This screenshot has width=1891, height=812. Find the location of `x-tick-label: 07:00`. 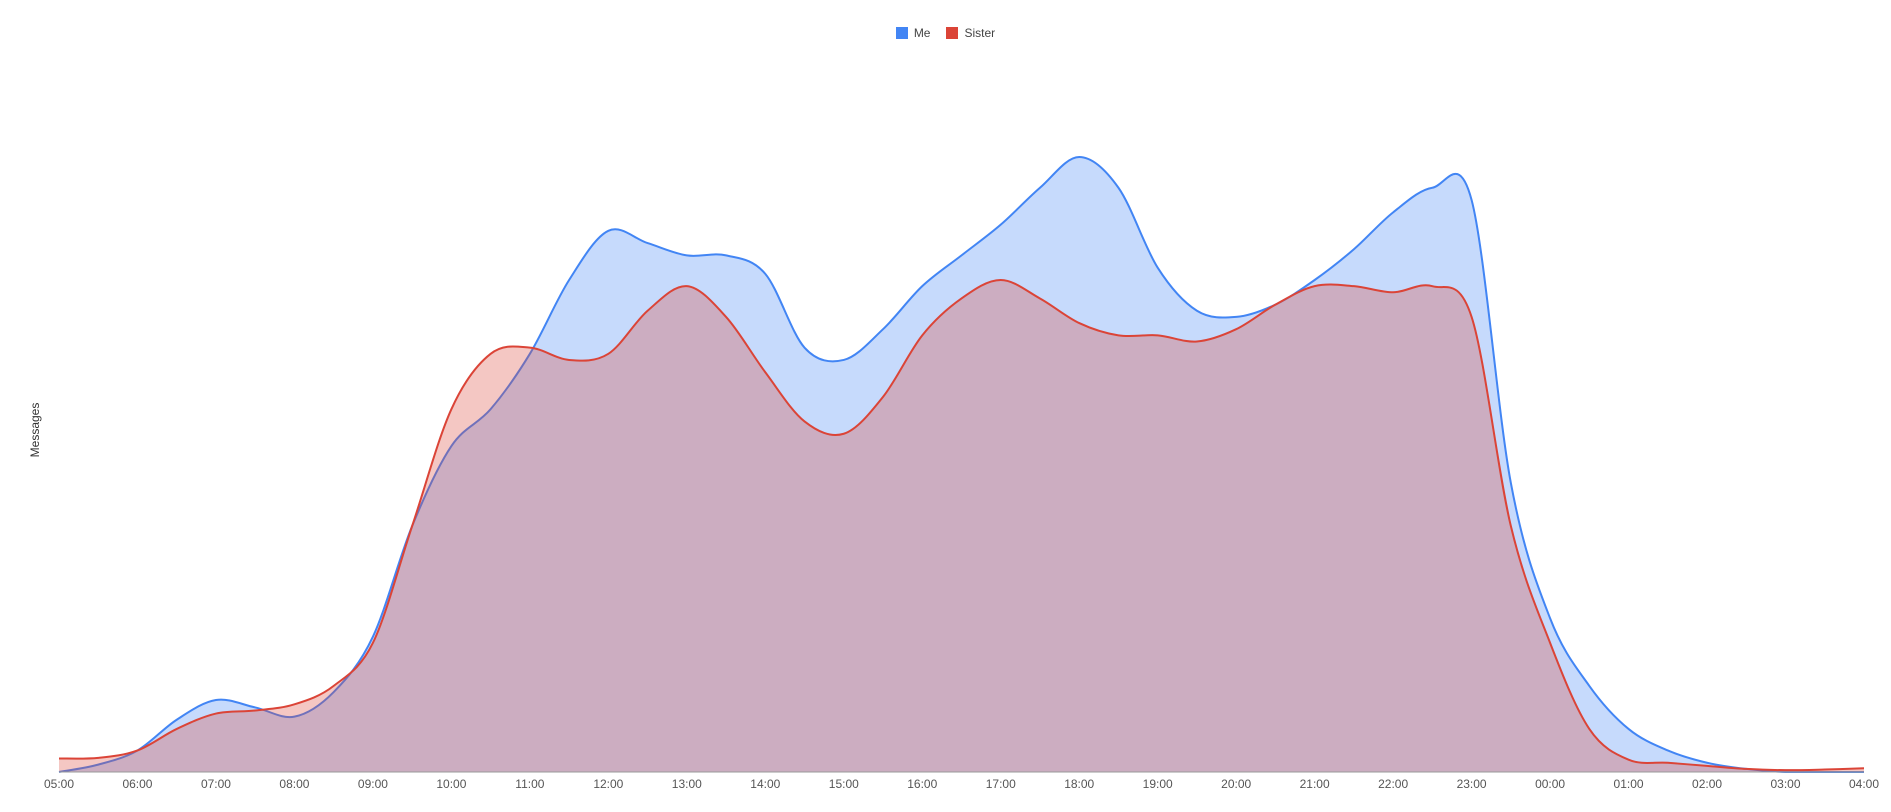

x-tick-label: 07:00 is located at coordinates (216, 784).